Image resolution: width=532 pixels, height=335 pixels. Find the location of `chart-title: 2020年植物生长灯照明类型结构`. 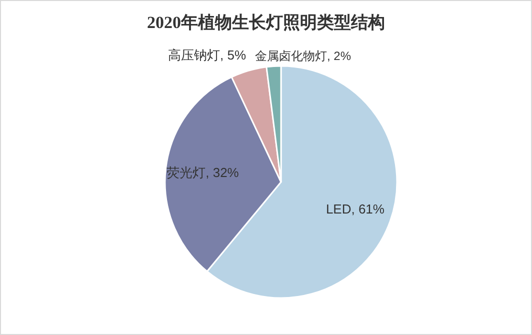

chart-title: 2020年植物生长灯照明类型结构 is located at coordinates (266, 22).